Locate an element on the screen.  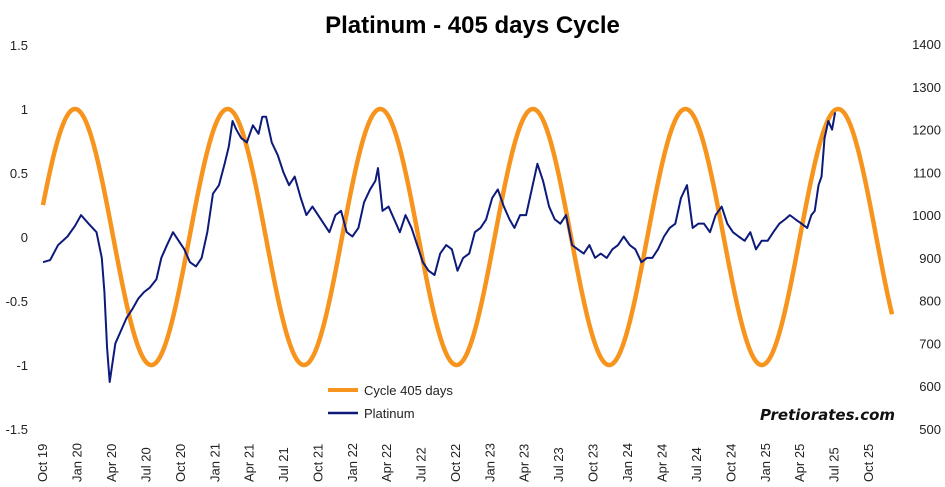
y-right-tick-label: 1300 is located at coordinates (926, 87).